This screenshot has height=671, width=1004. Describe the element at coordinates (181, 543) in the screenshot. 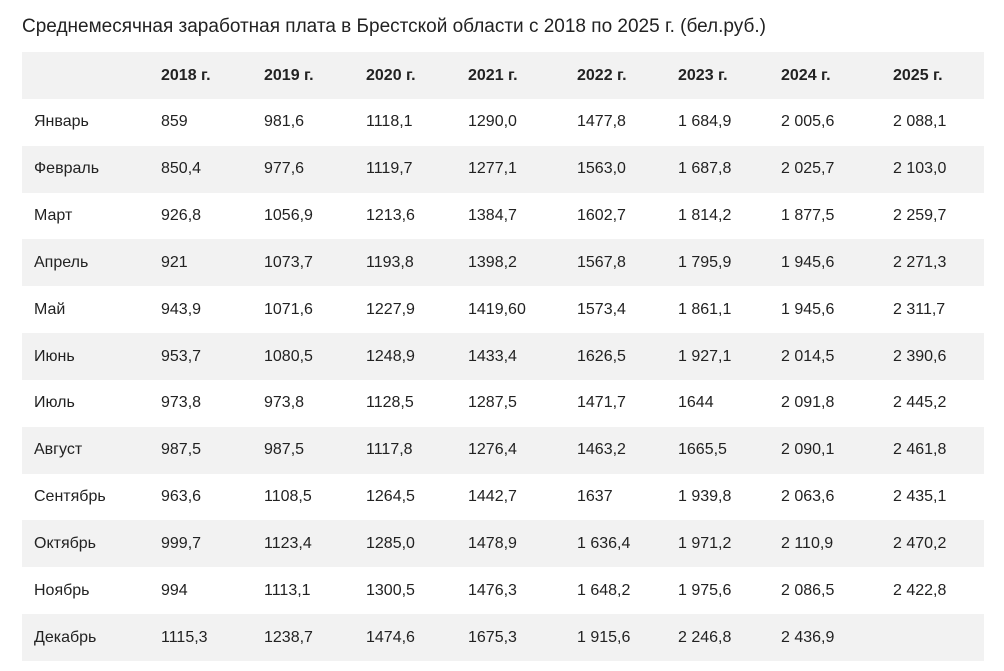

I see `table-cell: 999,7` at that location.